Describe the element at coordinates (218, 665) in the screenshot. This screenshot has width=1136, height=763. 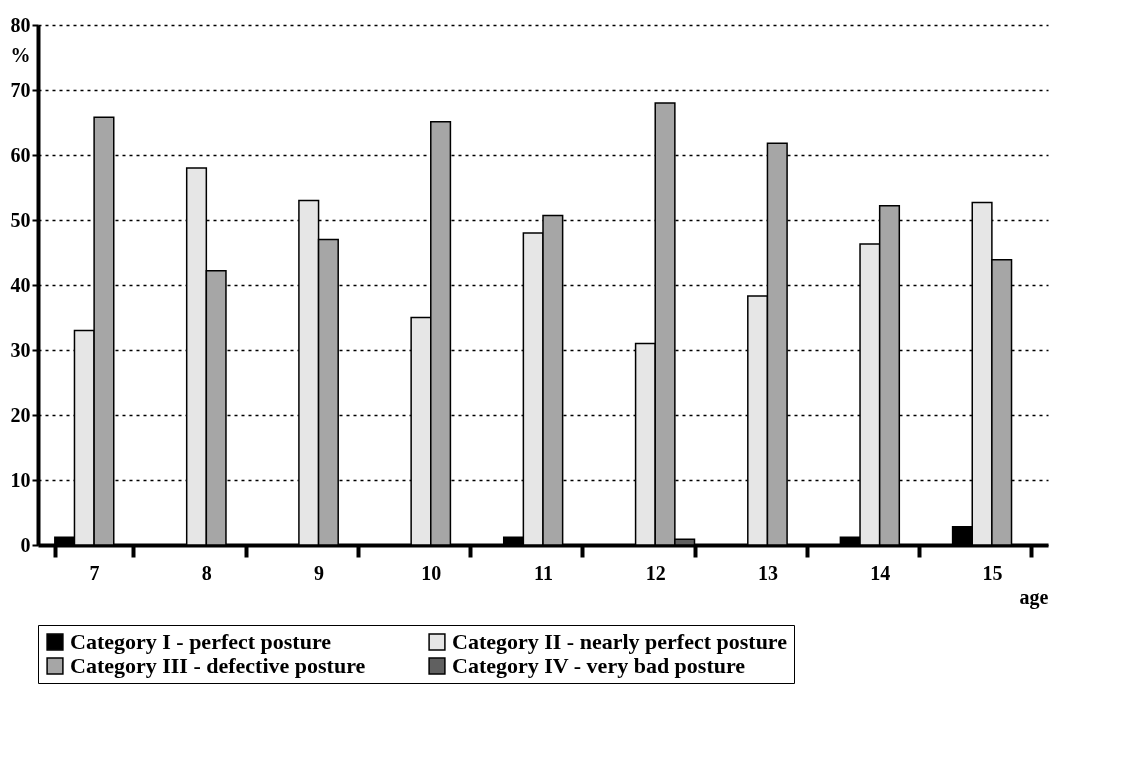
I see `legend-label: Category III - defective posture` at that location.